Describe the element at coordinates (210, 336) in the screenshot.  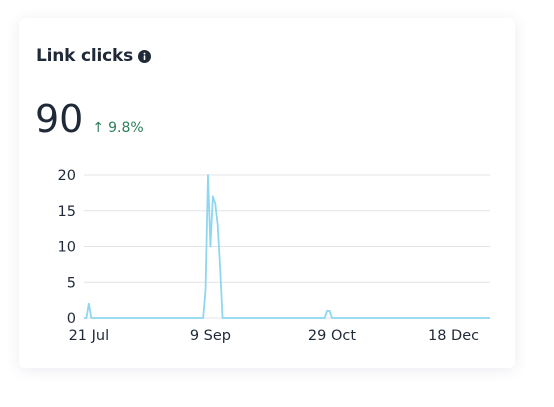
I see `x-tick-label: 9 Sep` at that location.